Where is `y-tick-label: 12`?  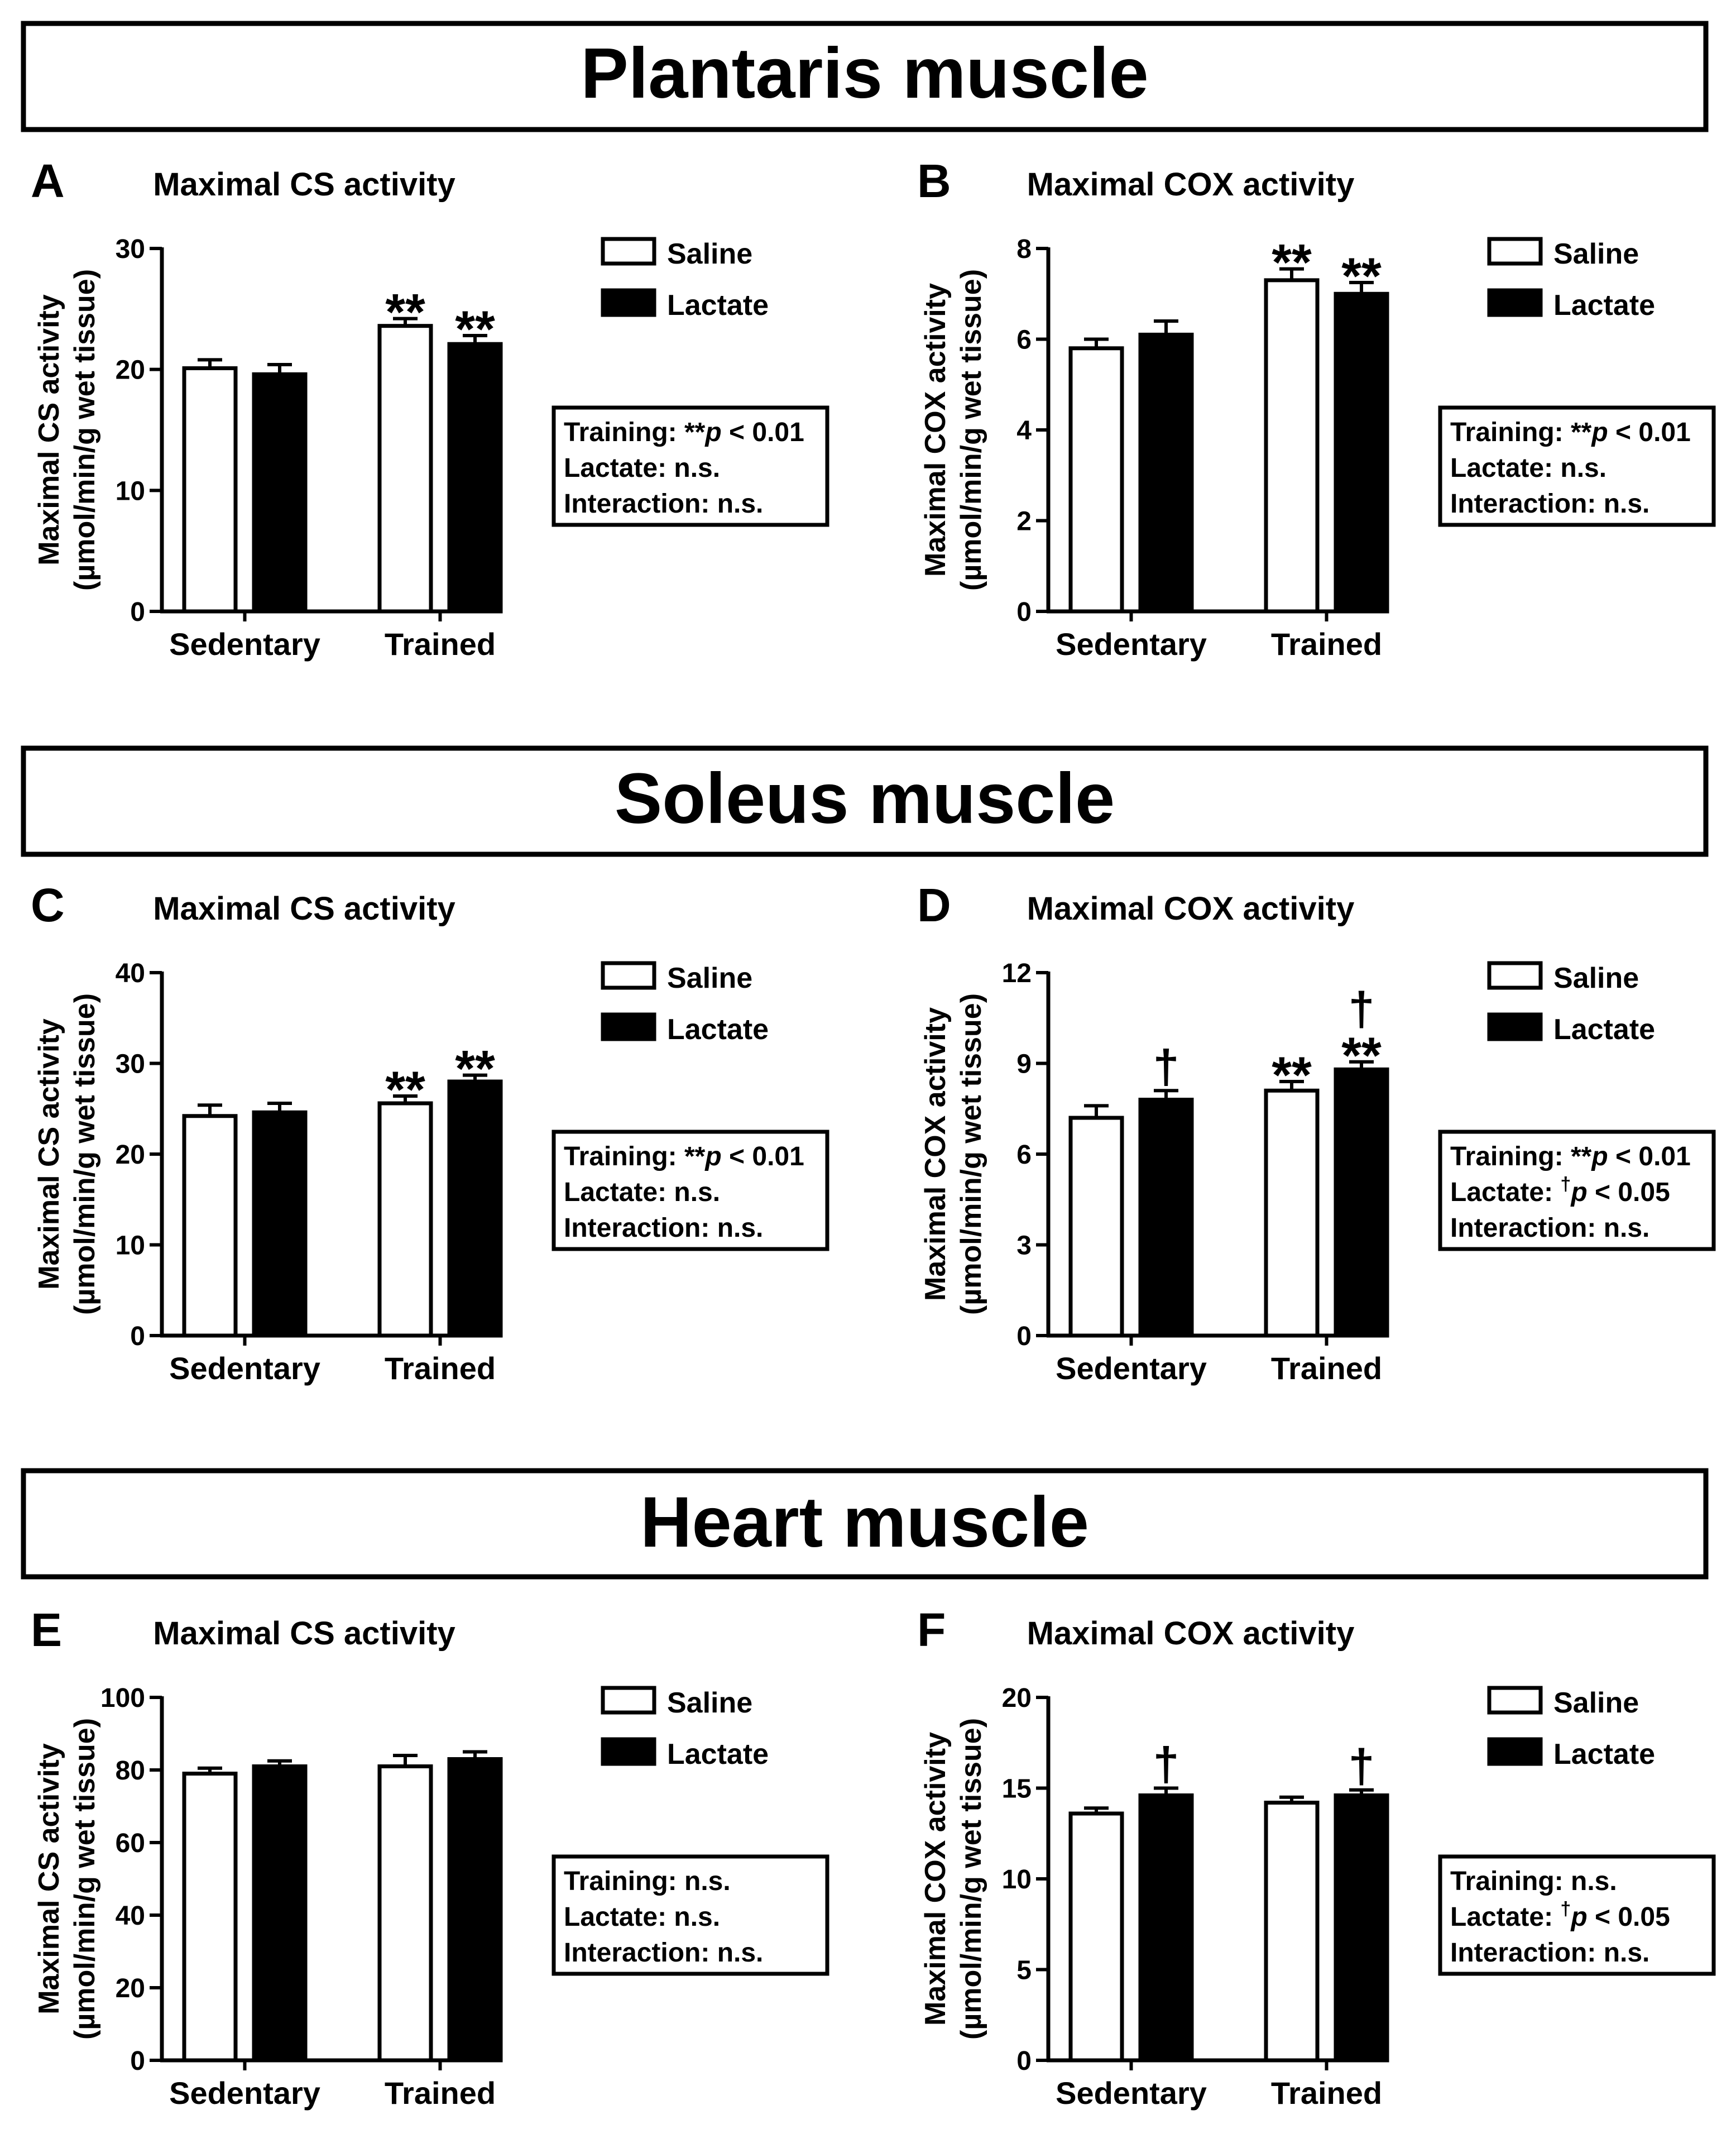 y-tick-label: 12 is located at coordinates (1017, 974).